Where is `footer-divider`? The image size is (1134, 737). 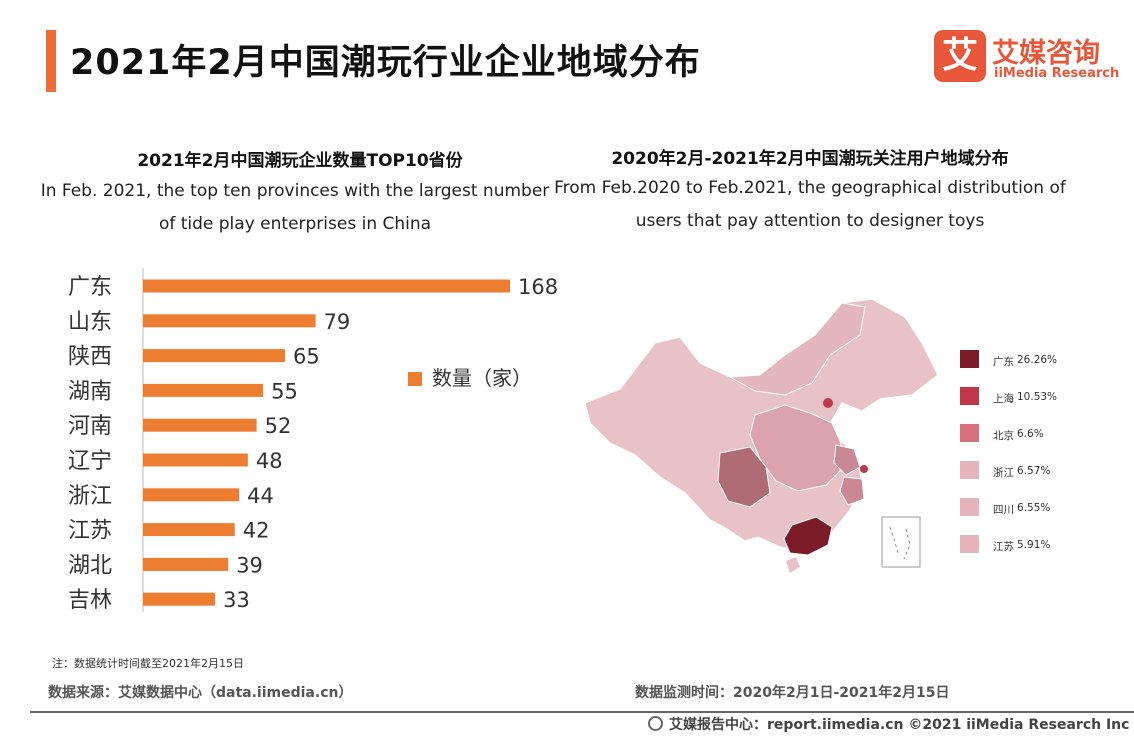
footer-divider is located at coordinates (582, 712).